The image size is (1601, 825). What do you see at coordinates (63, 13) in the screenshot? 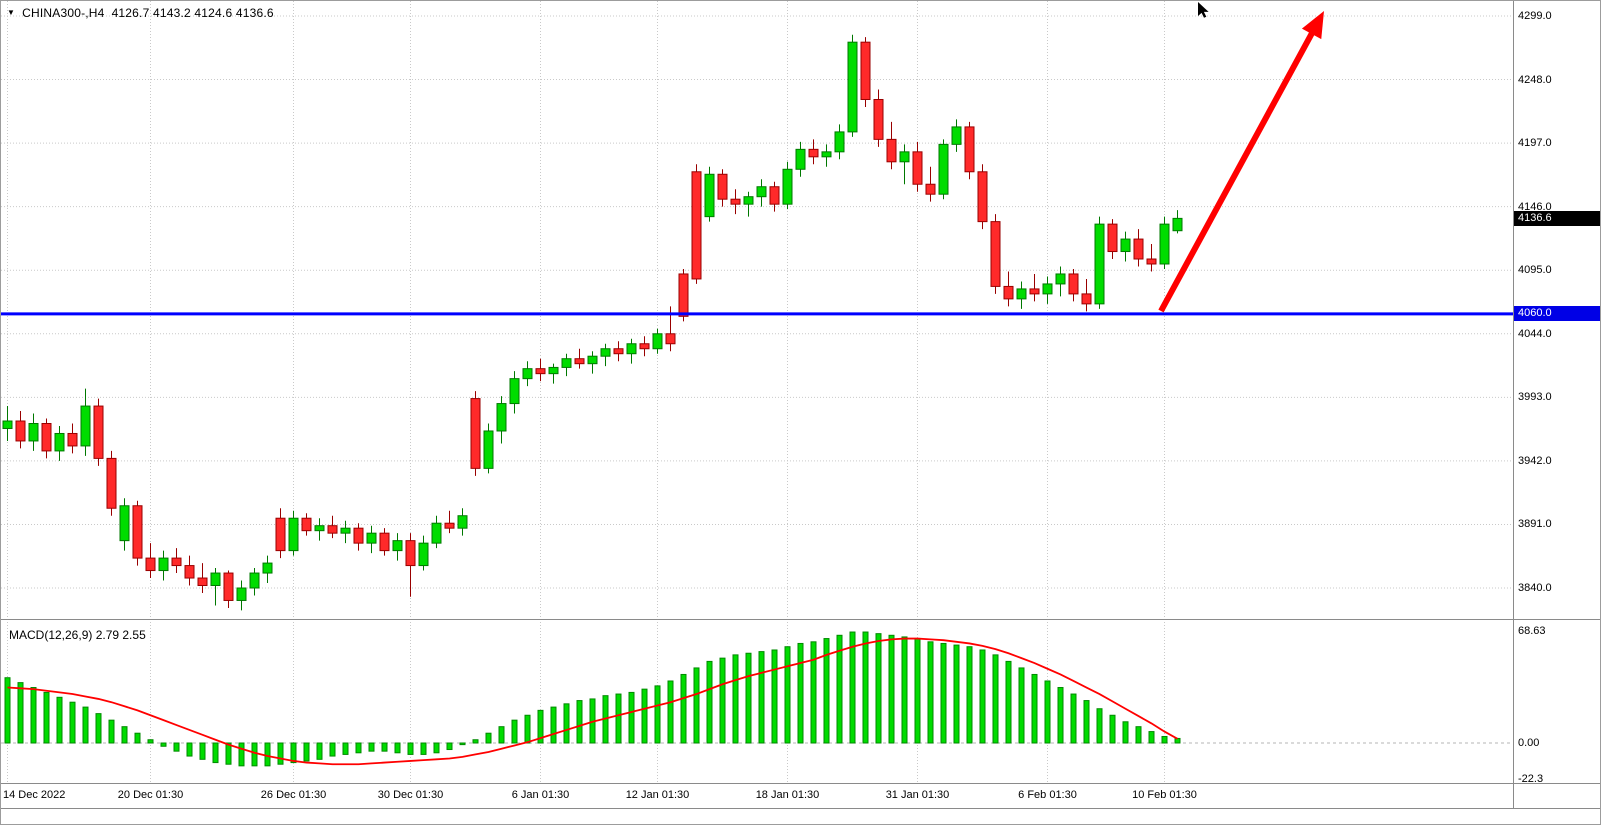
I see `symbol-period-label: CHINA300-,H4` at bounding box center [63, 13].